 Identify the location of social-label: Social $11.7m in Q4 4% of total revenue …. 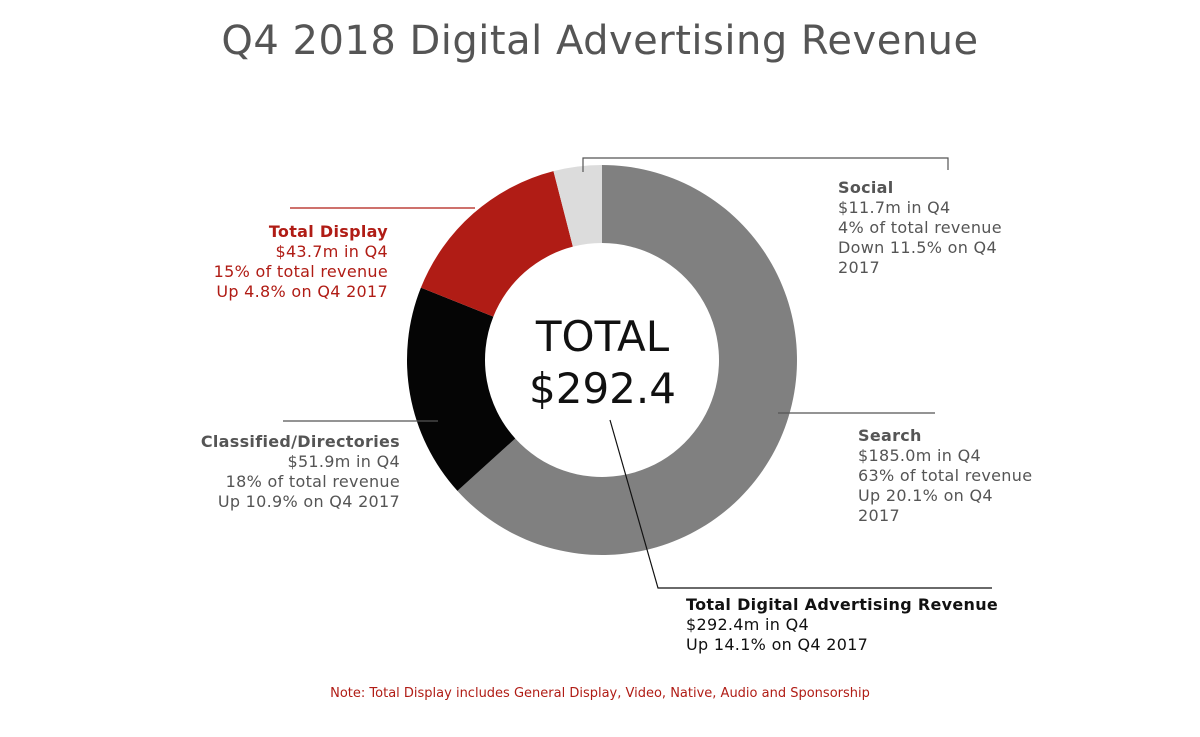
(920, 228).